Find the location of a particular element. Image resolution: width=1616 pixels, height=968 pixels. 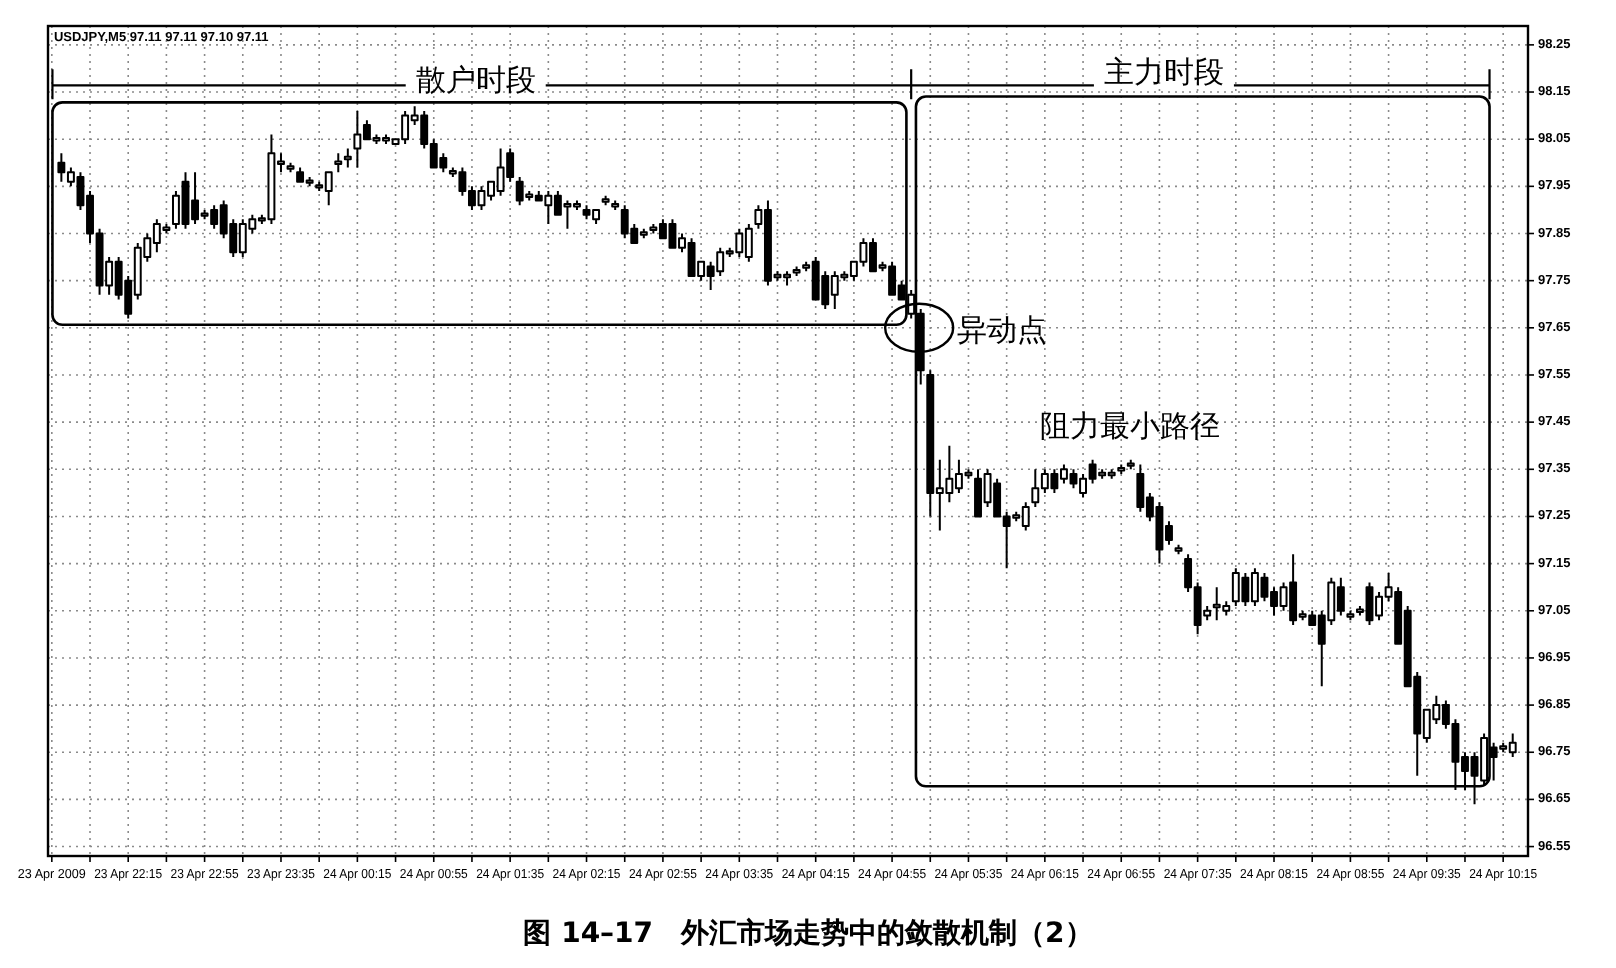

annotation: 异动点 is located at coordinates (1002, 329).